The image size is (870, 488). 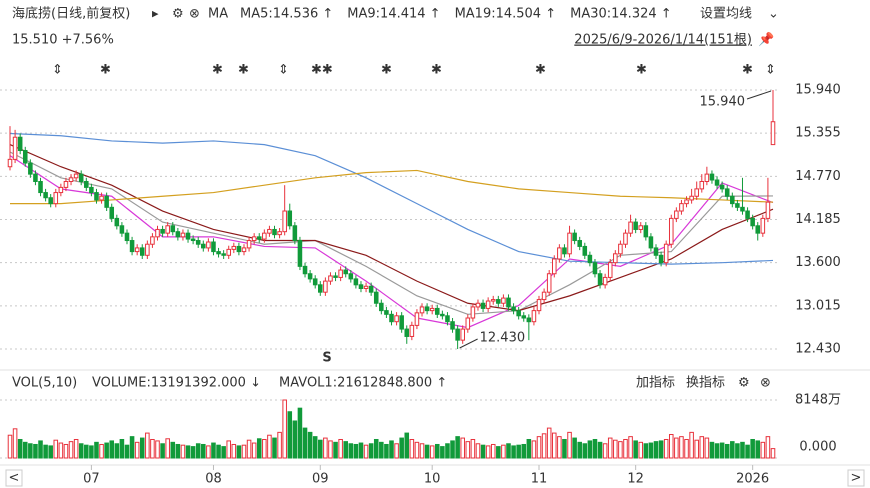 I want to click on dropdown-icon: ⌄, so click(x=773, y=14).